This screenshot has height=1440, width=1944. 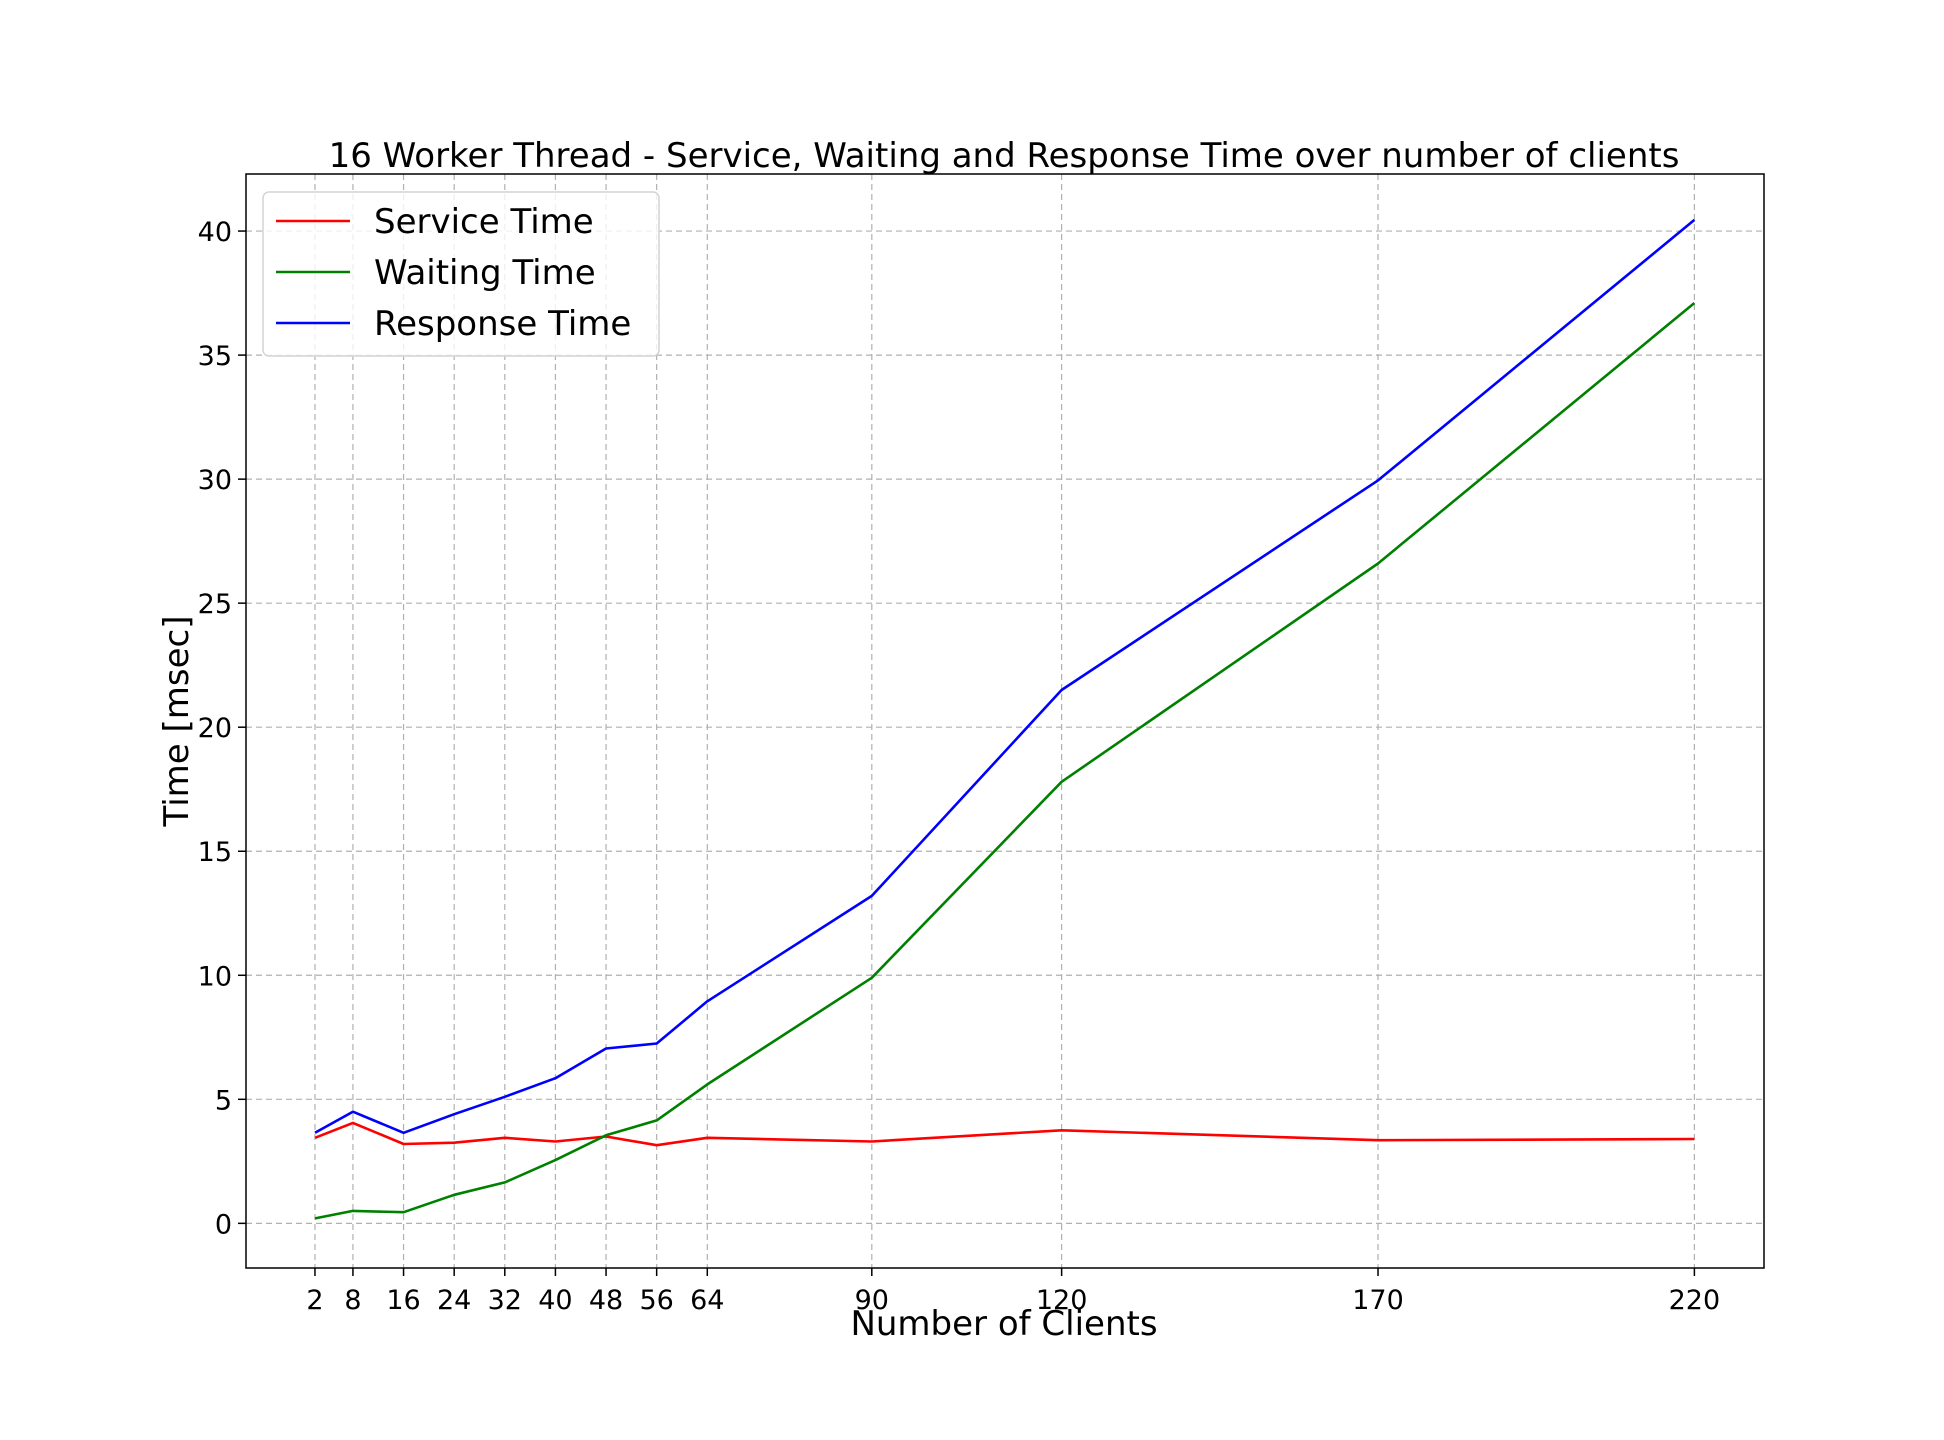 I want to click on y-axis-label: Time [msec], so click(x=177, y=722).